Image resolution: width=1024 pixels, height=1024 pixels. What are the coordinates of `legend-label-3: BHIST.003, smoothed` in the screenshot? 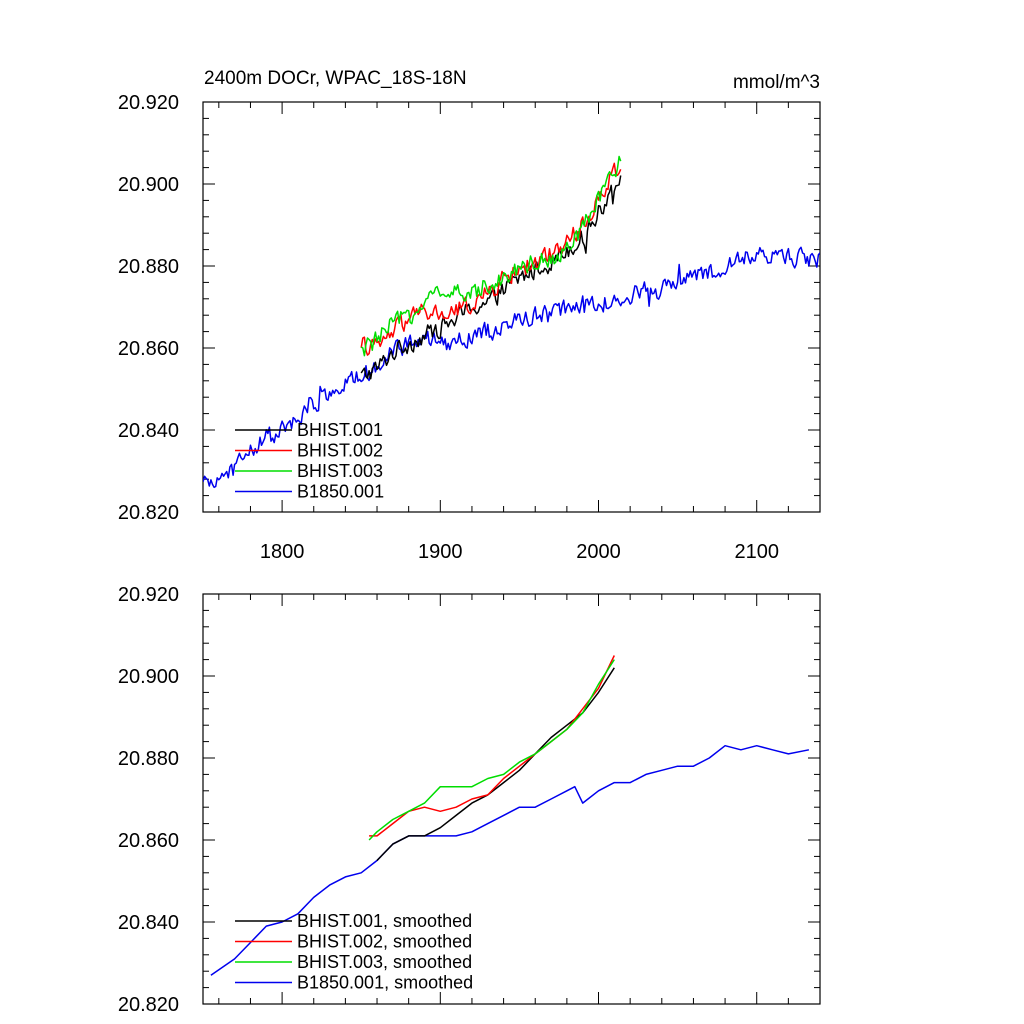 It's located at (384, 962).